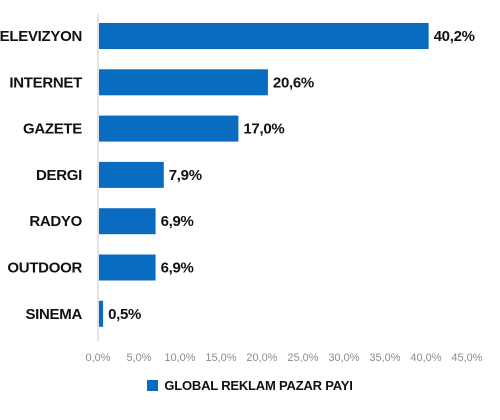 This screenshot has width=500, height=420. What do you see at coordinates (425, 358) in the screenshot?
I see `x-tick-label: 40,0%` at bounding box center [425, 358].